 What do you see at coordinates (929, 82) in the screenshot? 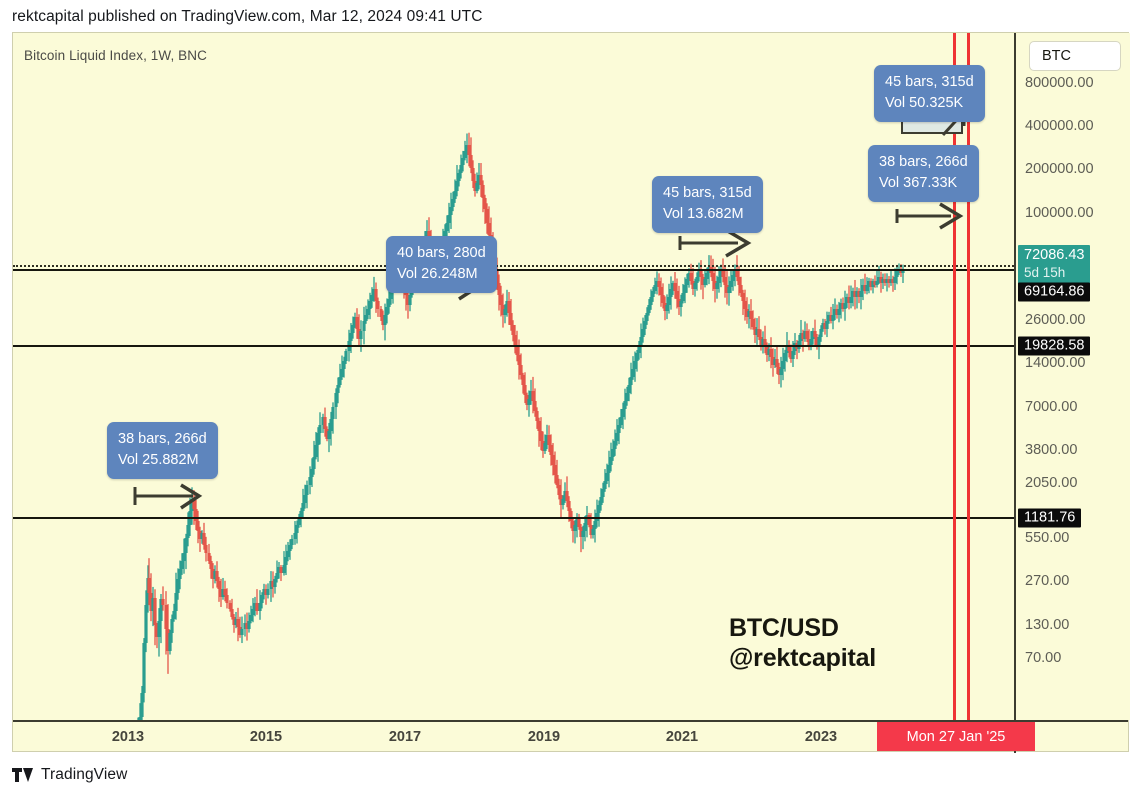
I see `measure-bars-4: 45 bars, 315d` at bounding box center [929, 82].